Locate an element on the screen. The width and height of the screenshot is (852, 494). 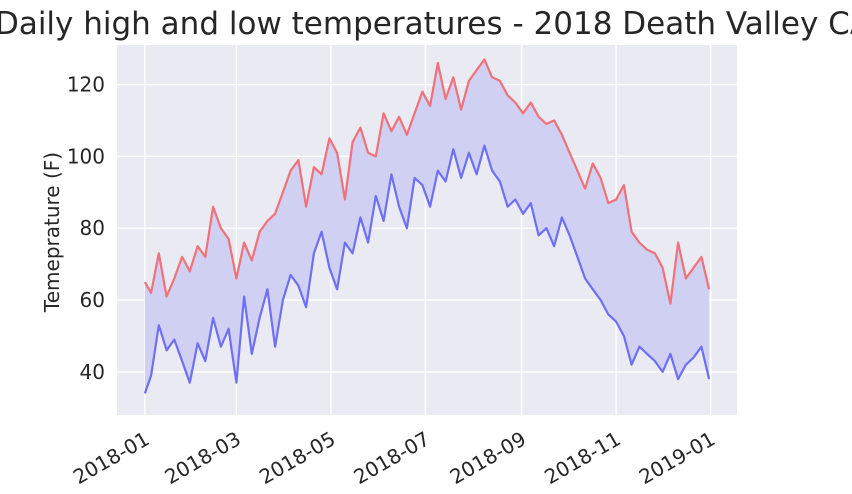
y-tick-label: 120 is located at coordinates (86, 85).